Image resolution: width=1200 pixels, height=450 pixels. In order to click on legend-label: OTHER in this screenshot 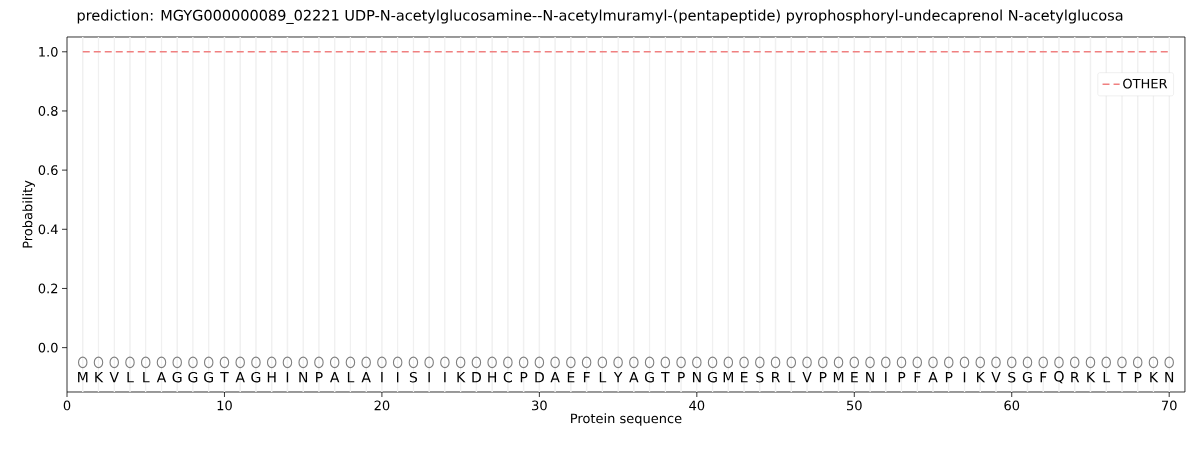, I will do `click(1145, 83)`.